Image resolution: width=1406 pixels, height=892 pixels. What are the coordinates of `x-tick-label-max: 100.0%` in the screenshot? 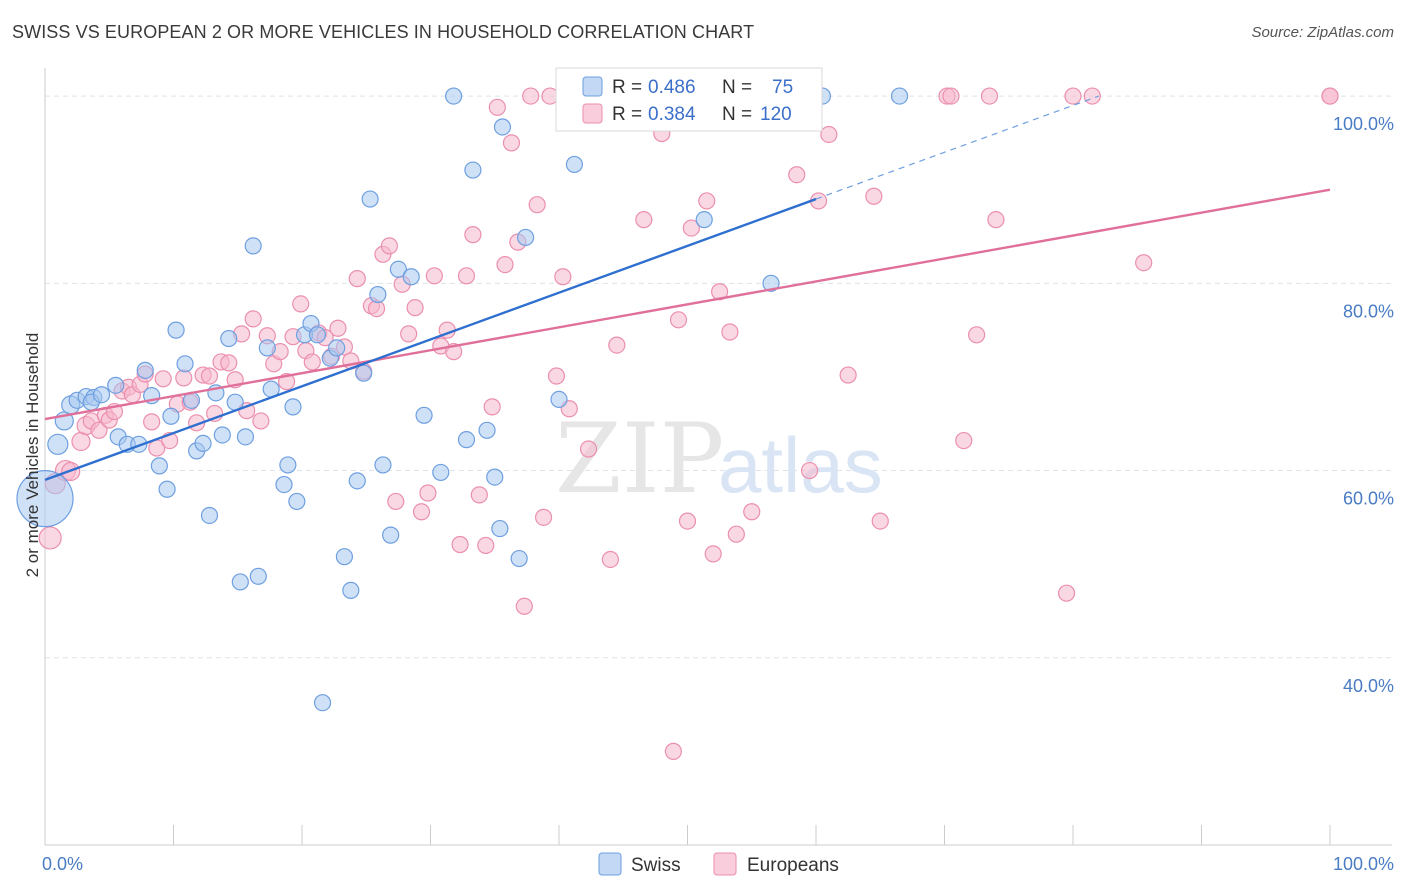 It's located at (1363, 864).